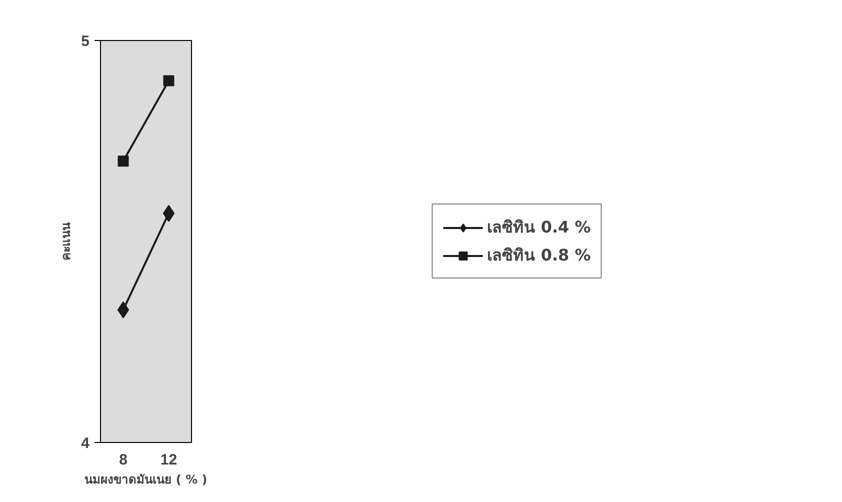 This screenshot has width=842, height=502. Describe the element at coordinates (123, 460) in the screenshot. I see `x-tick-label: 8` at that location.